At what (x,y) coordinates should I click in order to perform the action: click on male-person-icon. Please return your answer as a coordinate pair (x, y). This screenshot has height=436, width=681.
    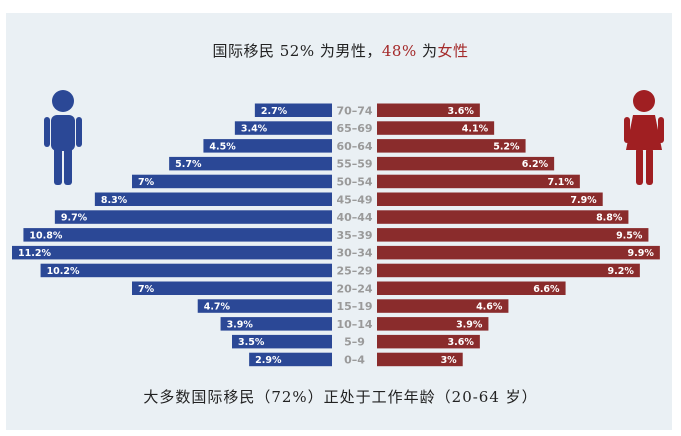
    Looking at the image, I should click on (63, 137).